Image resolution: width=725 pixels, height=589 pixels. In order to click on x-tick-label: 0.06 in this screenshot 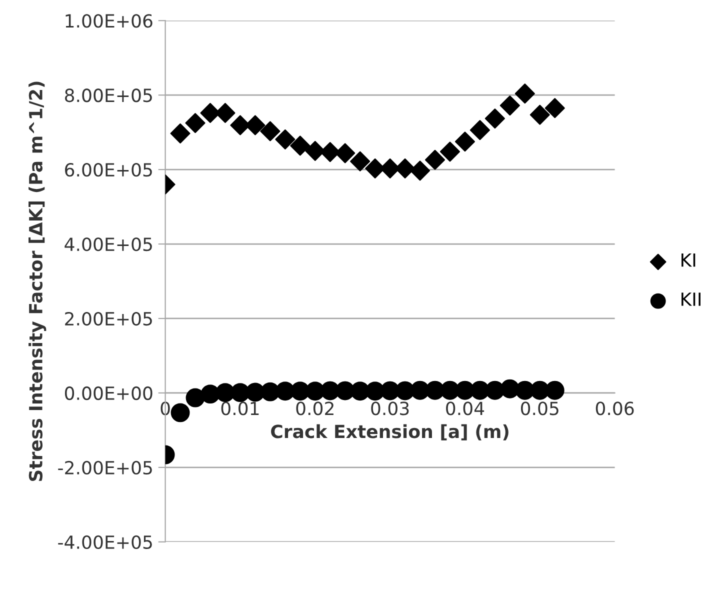, I will do `click(615, 409)`.